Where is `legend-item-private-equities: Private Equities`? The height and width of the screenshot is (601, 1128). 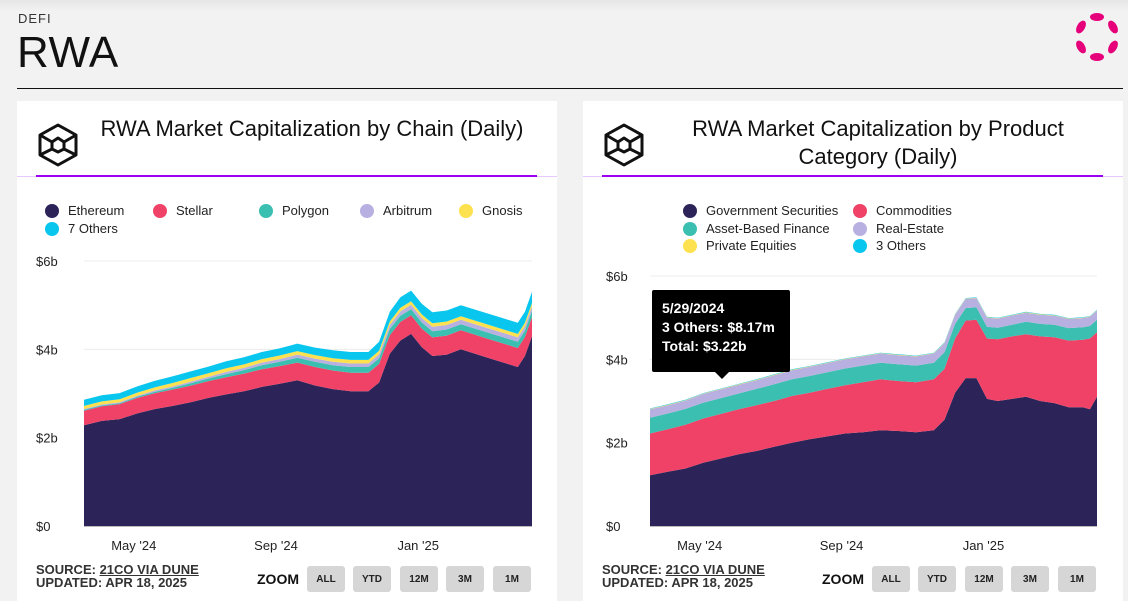
legend-item-private-equities: Private Equities is located at coordinates (739, 245).